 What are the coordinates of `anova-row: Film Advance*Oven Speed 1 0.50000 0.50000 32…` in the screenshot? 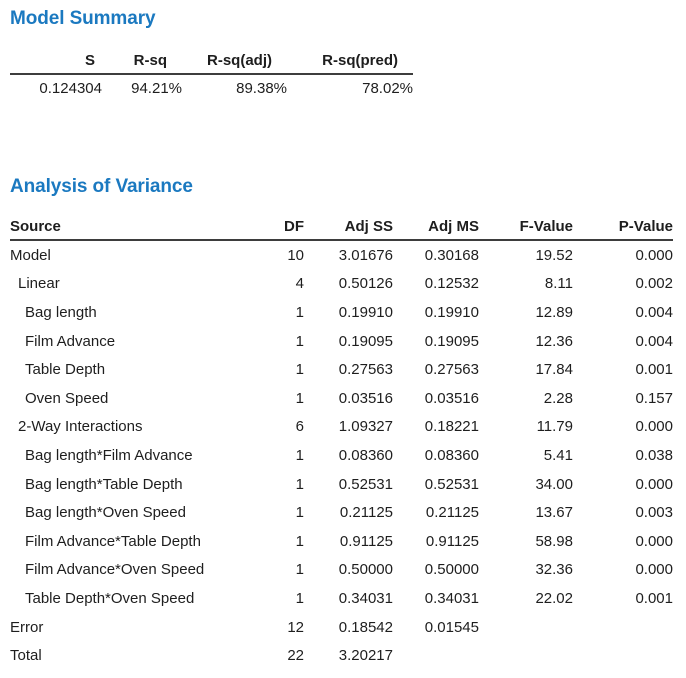 It's located at (341, 570).